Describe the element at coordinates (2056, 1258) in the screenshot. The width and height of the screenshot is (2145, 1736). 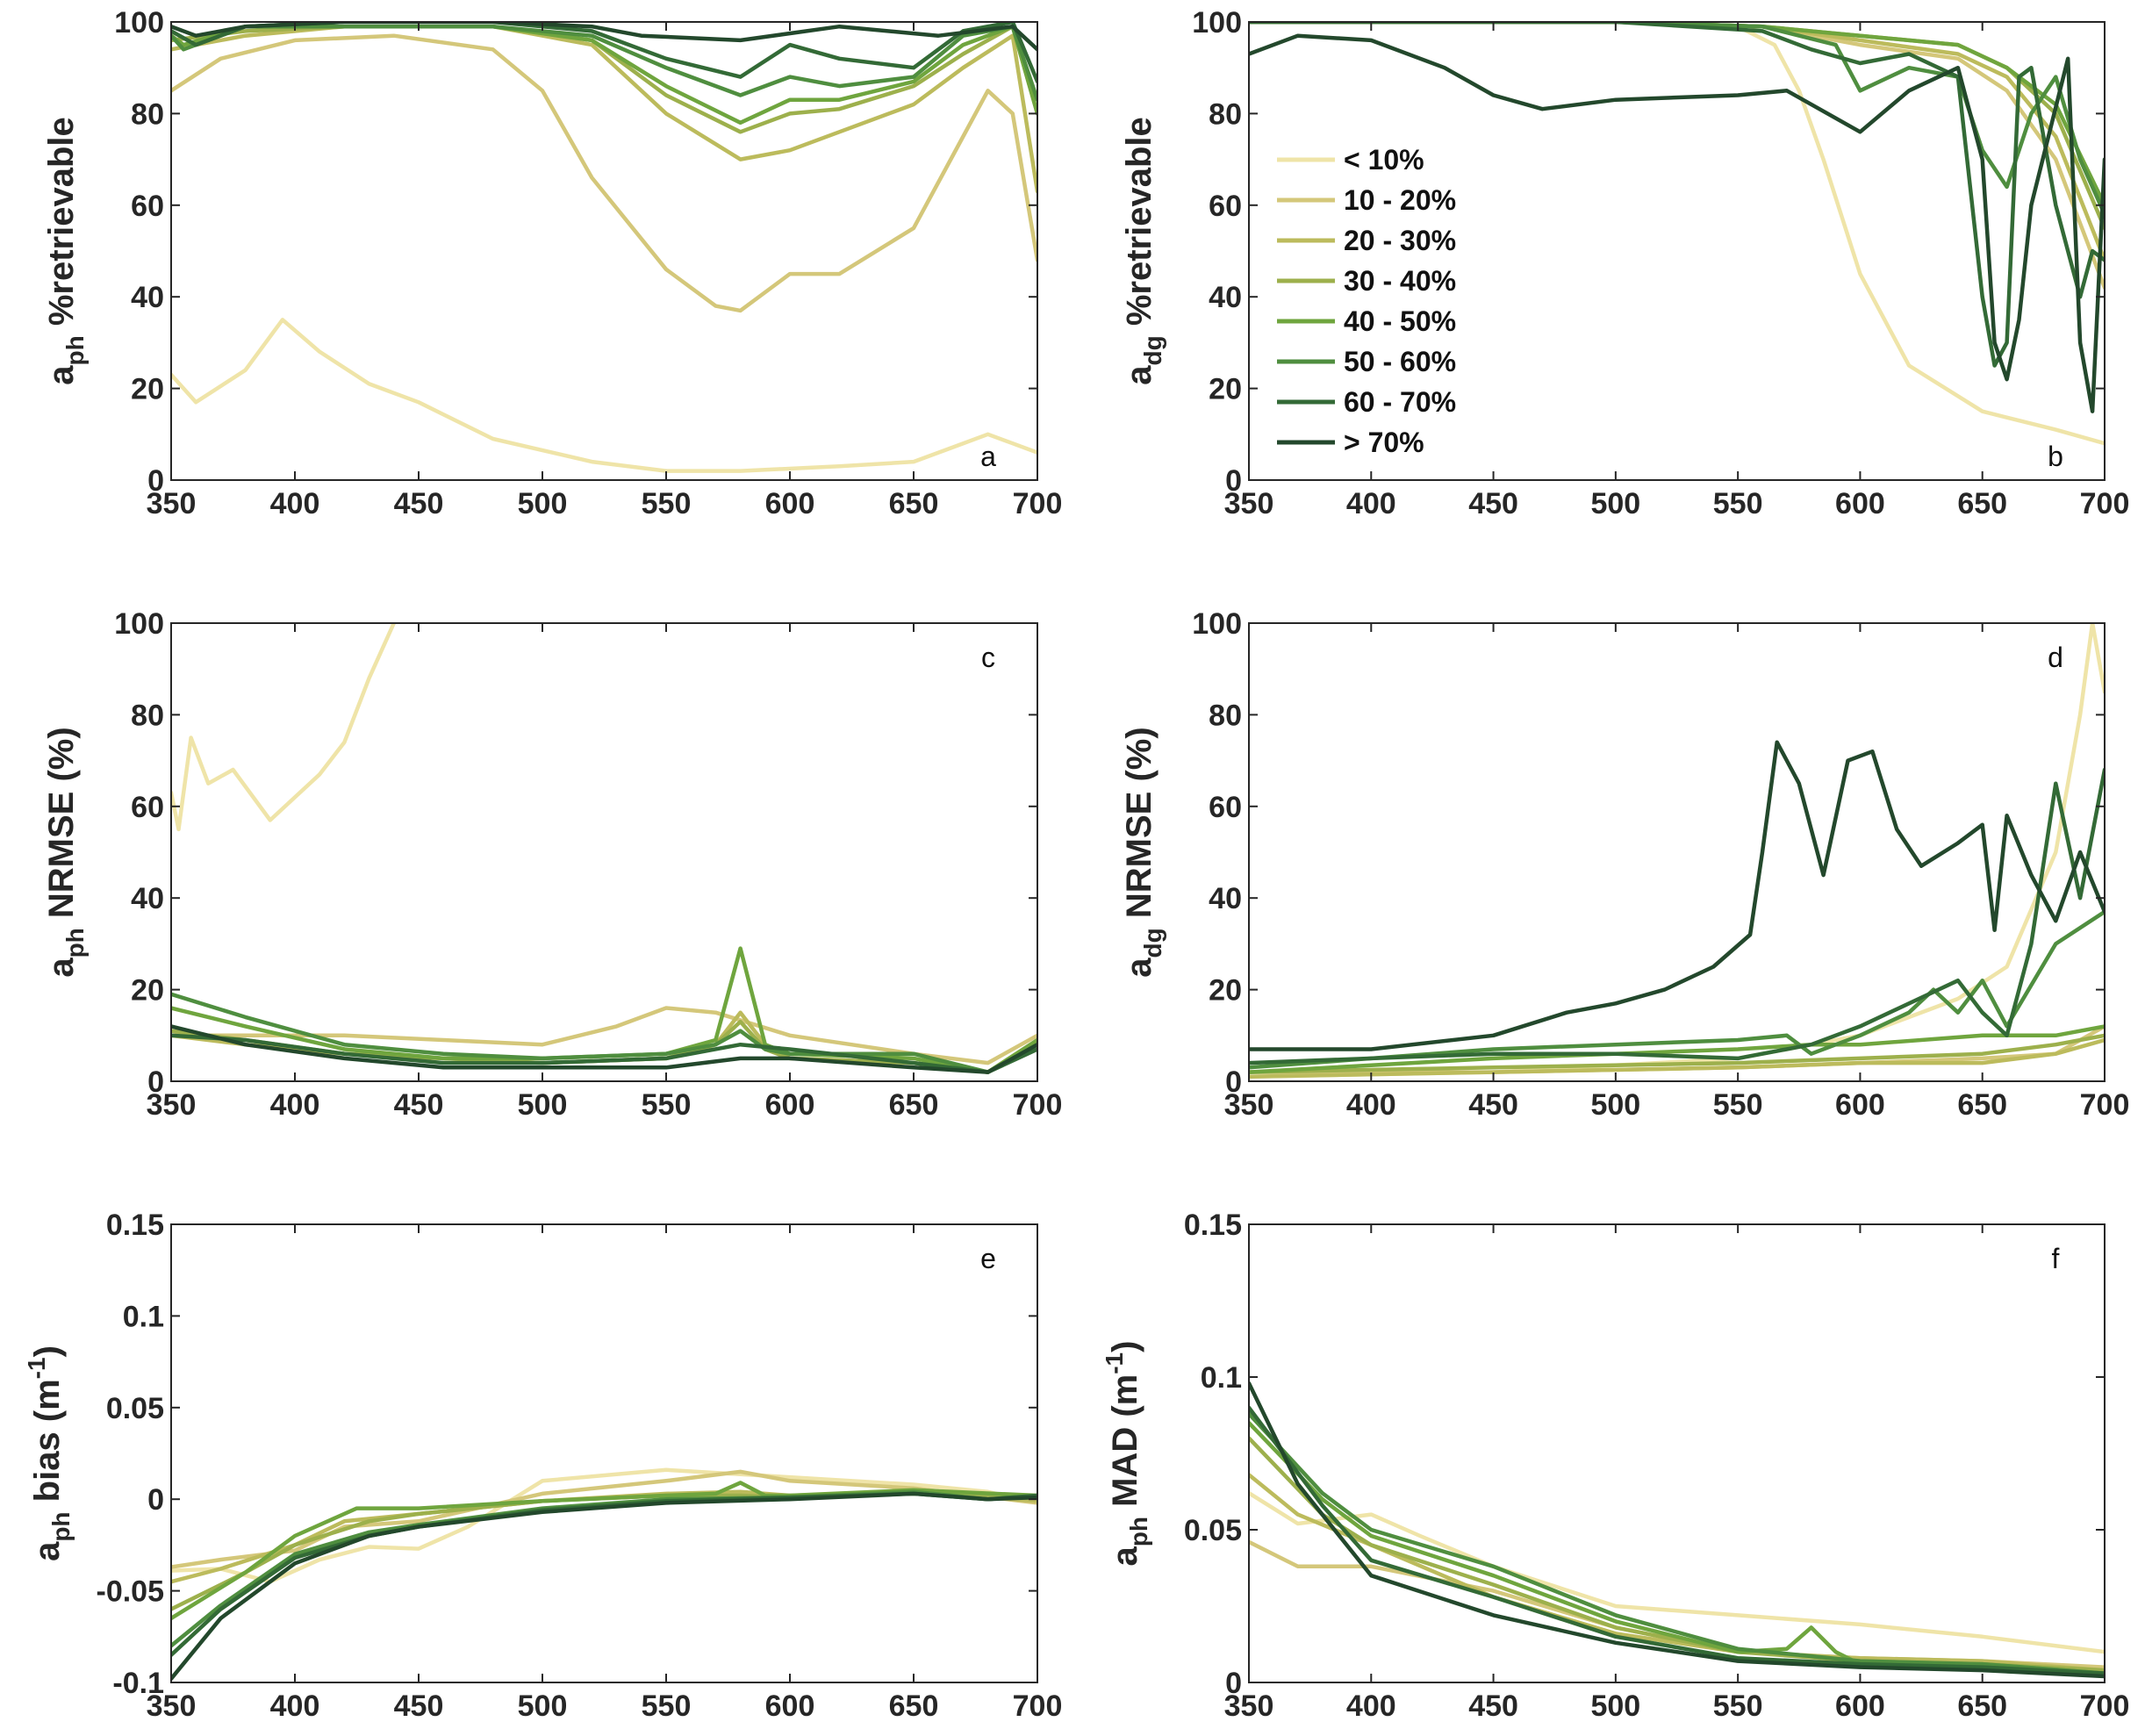
I see `panel-label: f` at that location.